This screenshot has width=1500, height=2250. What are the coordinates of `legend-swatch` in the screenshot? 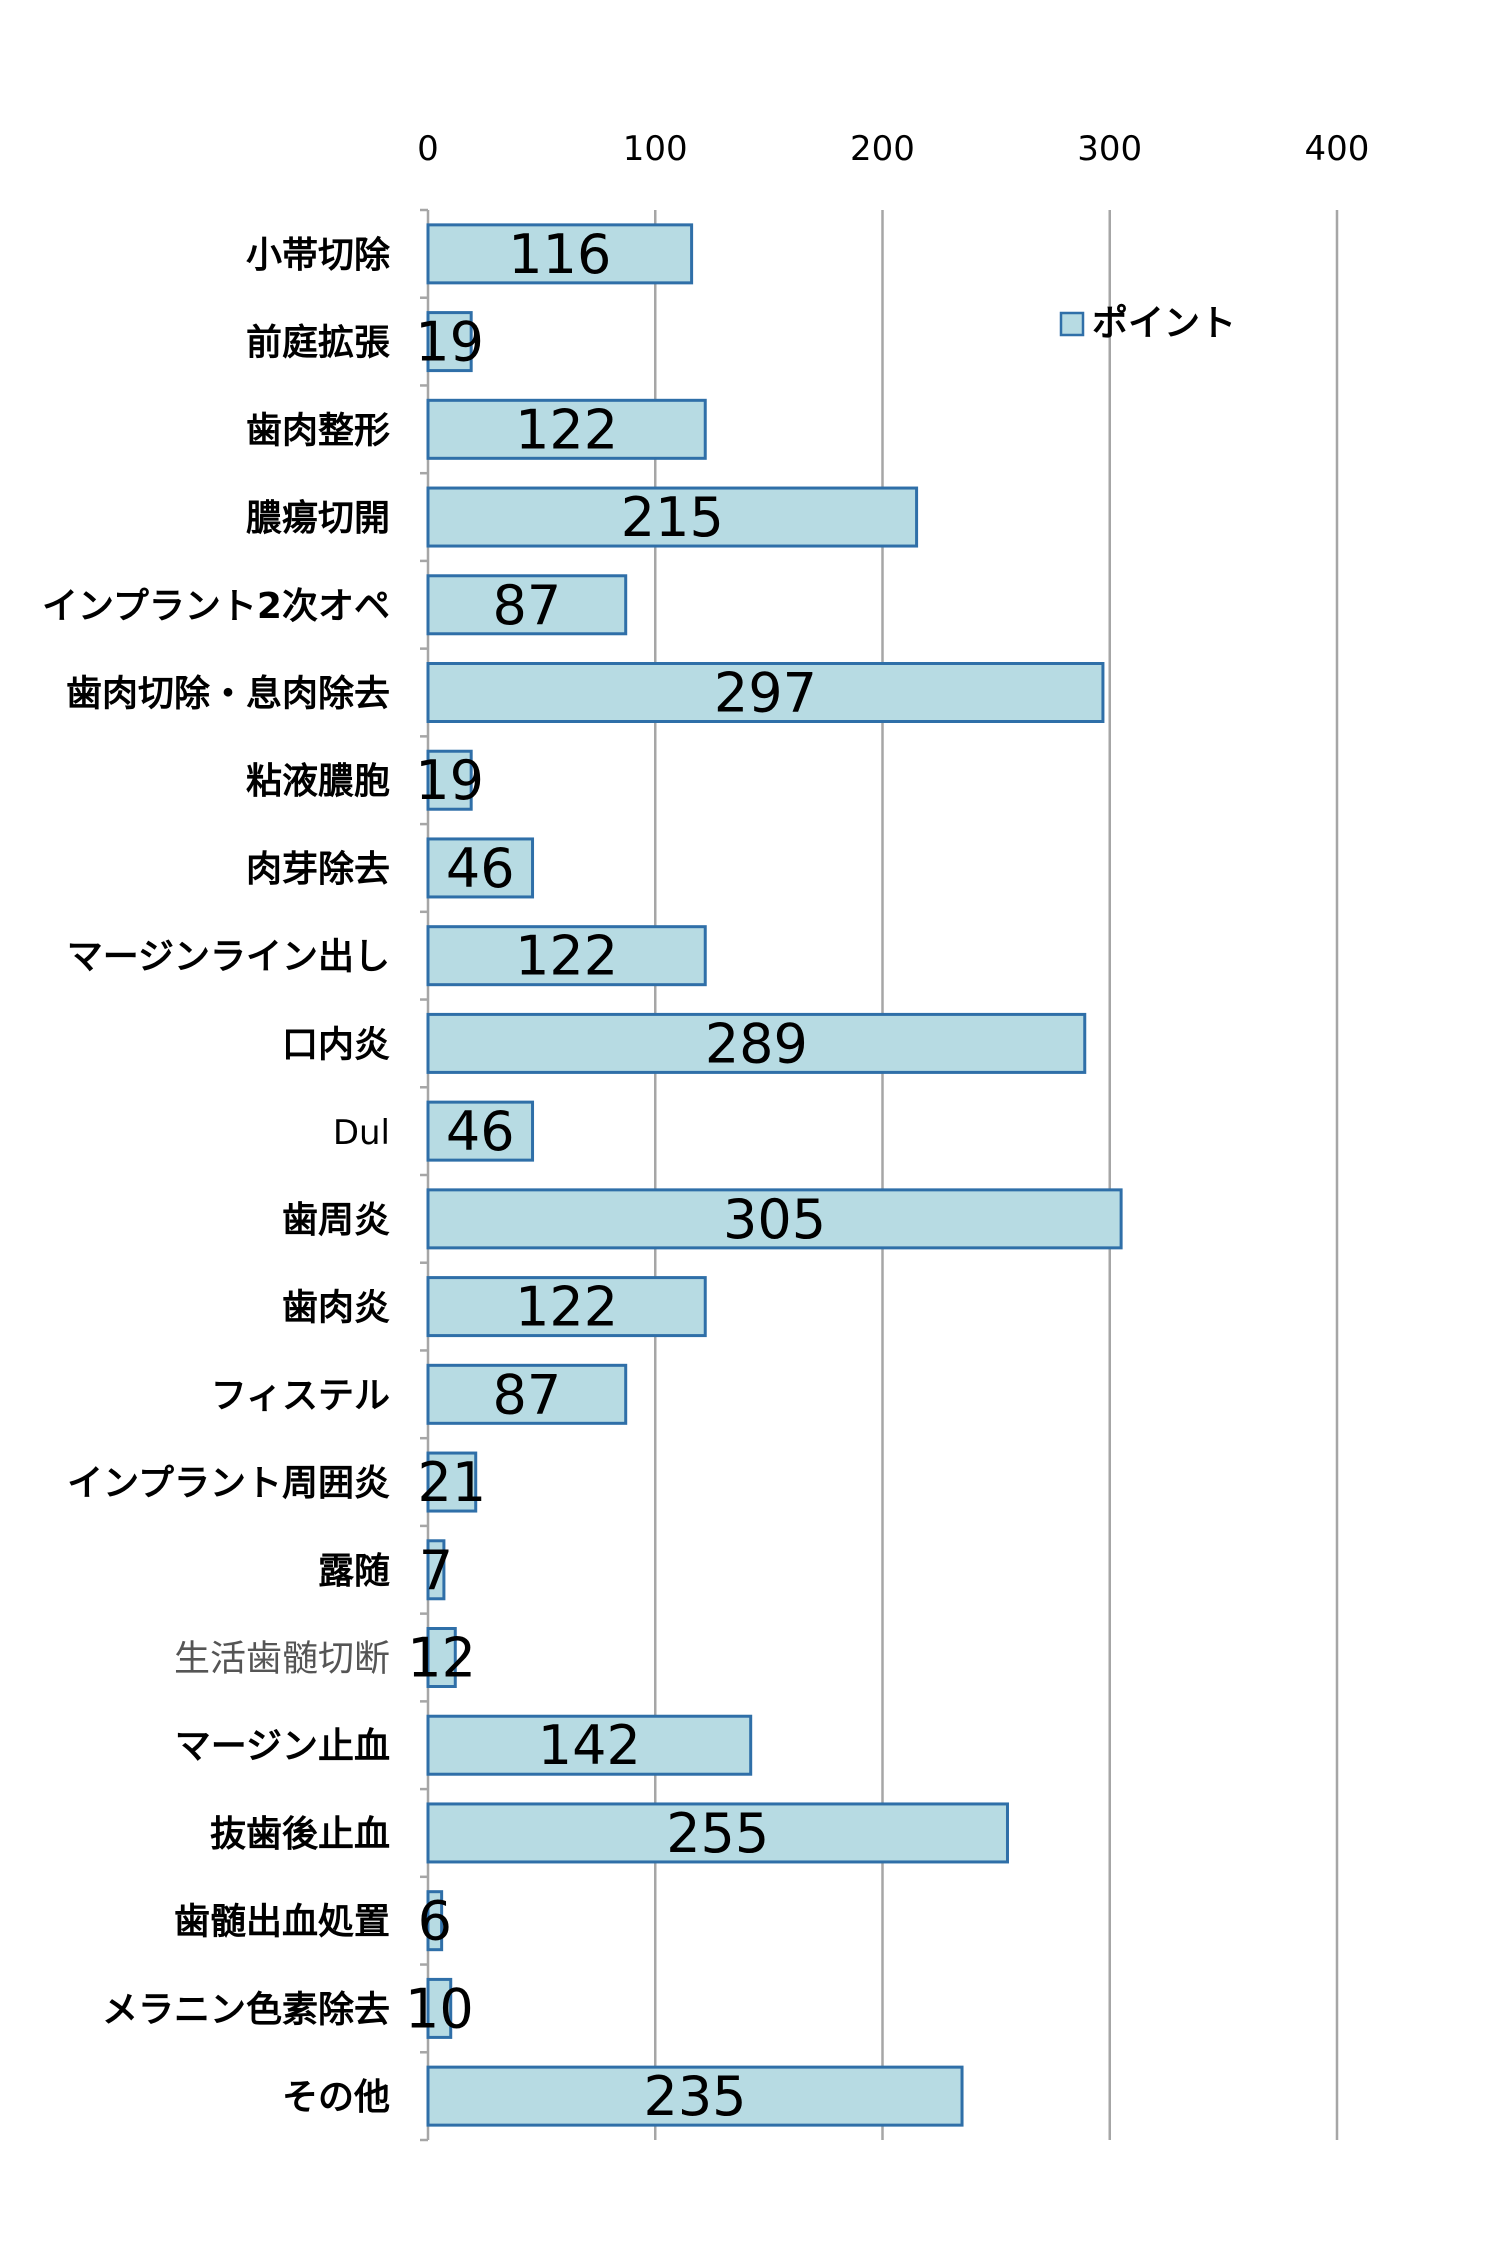 It's located at (1072, 324).